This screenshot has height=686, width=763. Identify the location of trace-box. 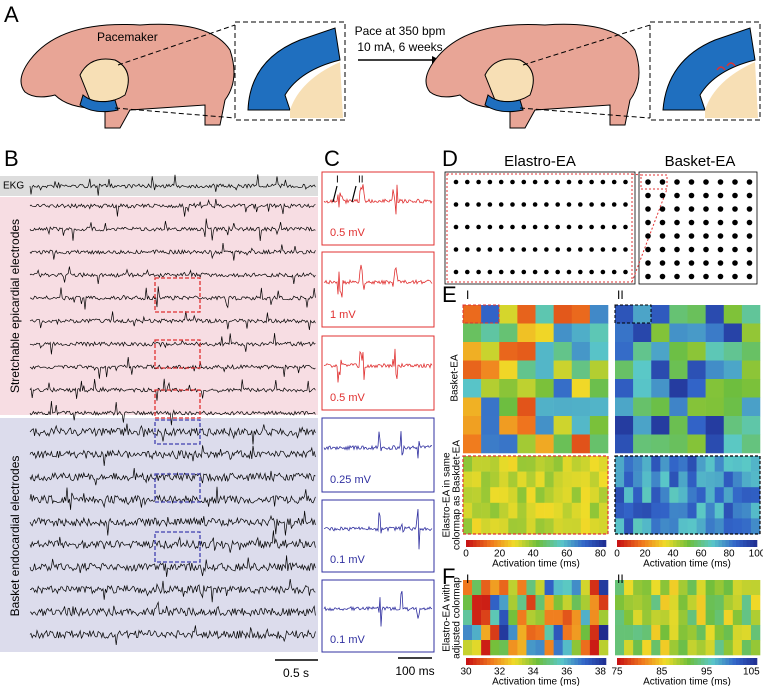
(378, 208).